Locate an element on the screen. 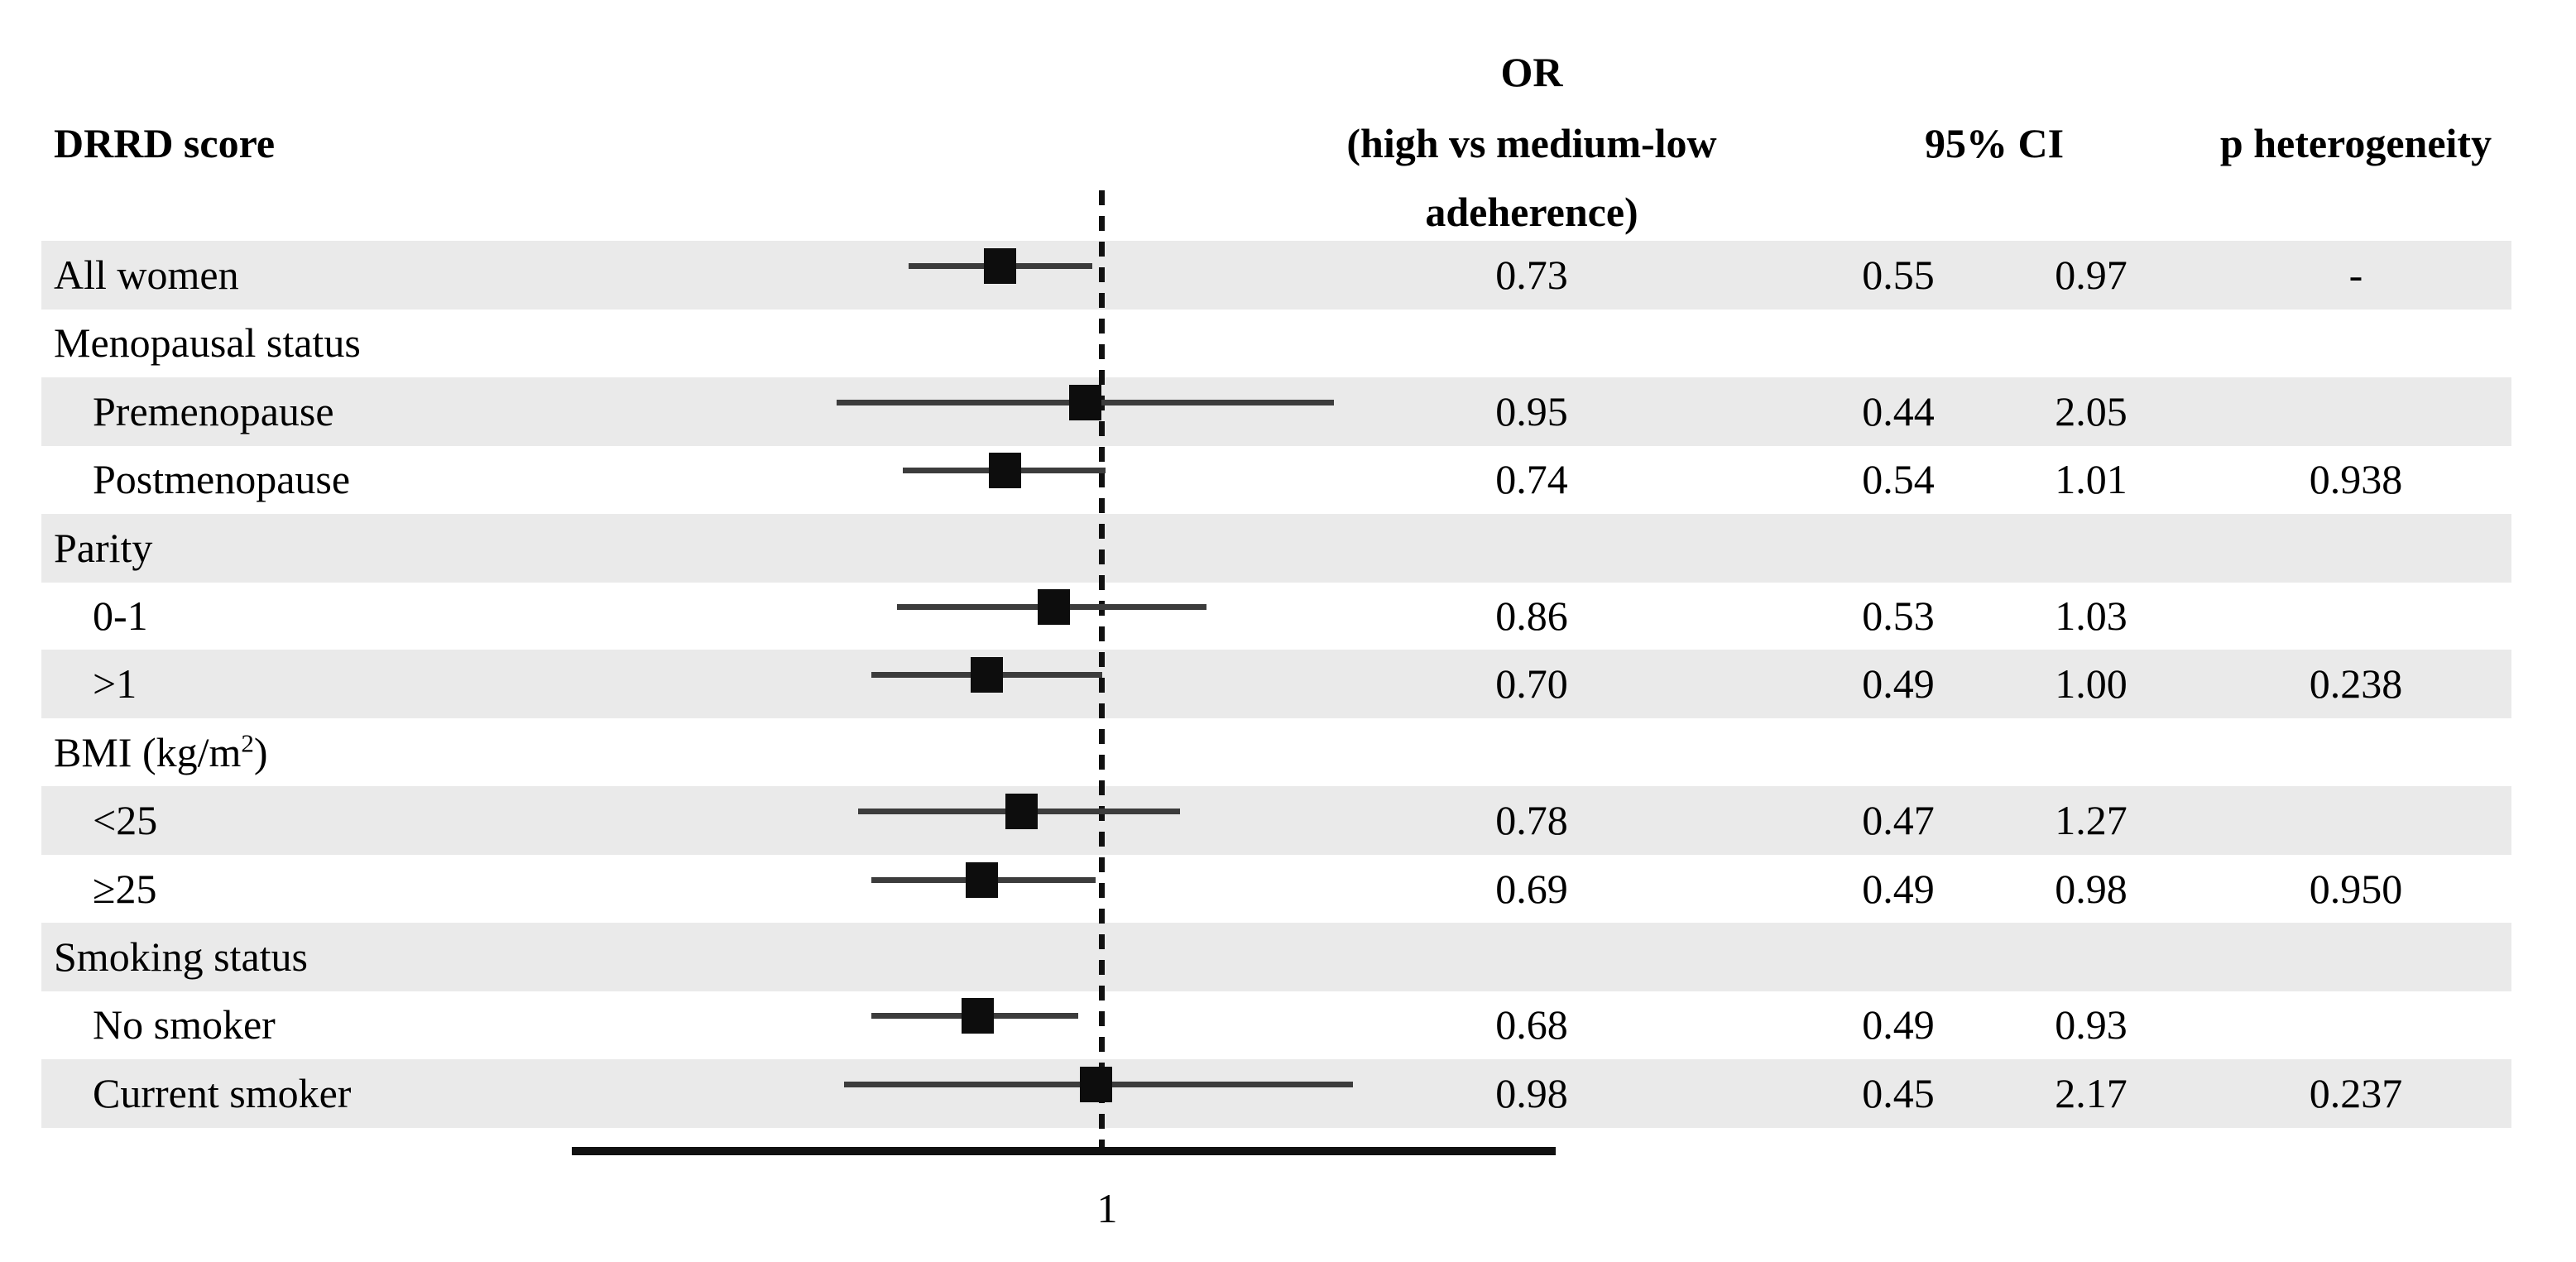  column-header-or-line2: (high vs medium-low is located at coordinates (1532, 143).